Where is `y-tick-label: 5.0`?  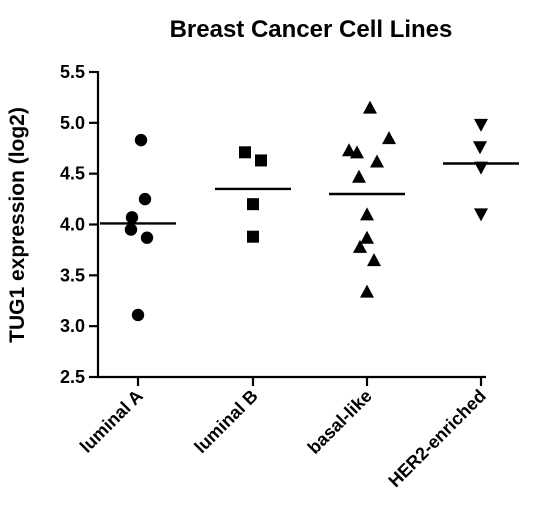 y-tick-label: 5.0 is located at coordinates (72, 123).